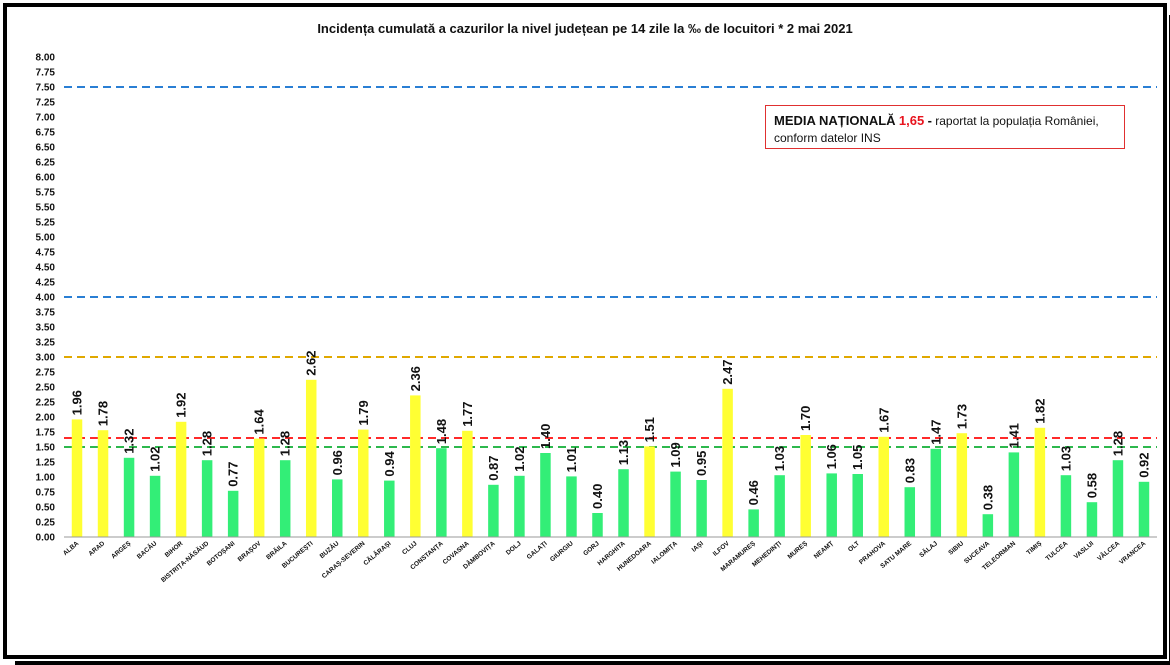  I want to click on category-label-13: CLUJ, so click(410, 548).